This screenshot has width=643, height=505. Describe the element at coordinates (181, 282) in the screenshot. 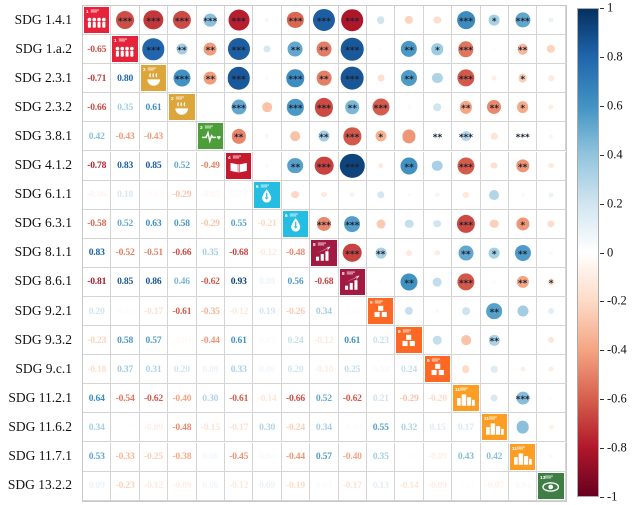

I see `correlation-value: 0.46` at that location.